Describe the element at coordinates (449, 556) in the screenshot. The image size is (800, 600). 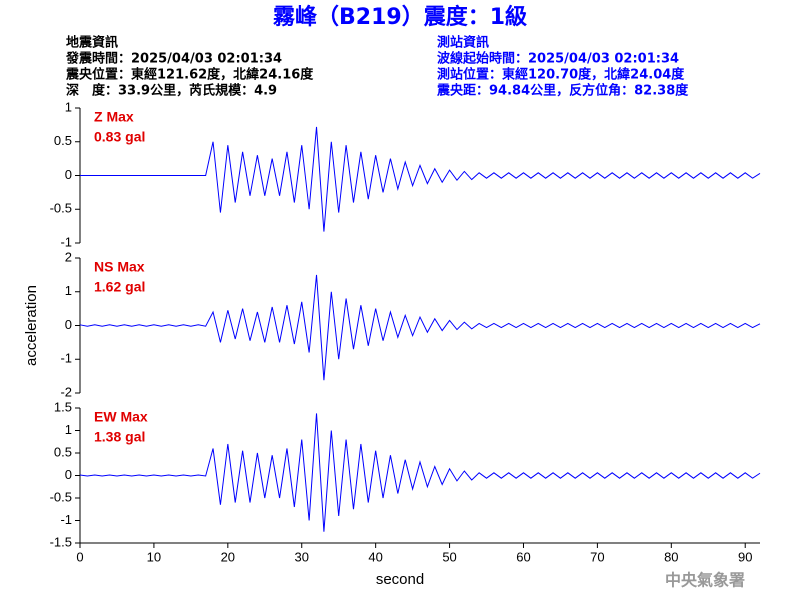
I see `x-tick-label: 50` at that location.